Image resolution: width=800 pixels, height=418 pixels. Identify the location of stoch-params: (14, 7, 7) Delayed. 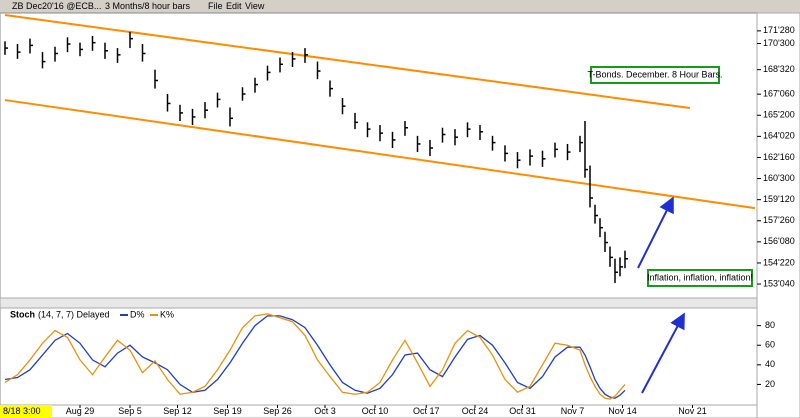
(74, 314).